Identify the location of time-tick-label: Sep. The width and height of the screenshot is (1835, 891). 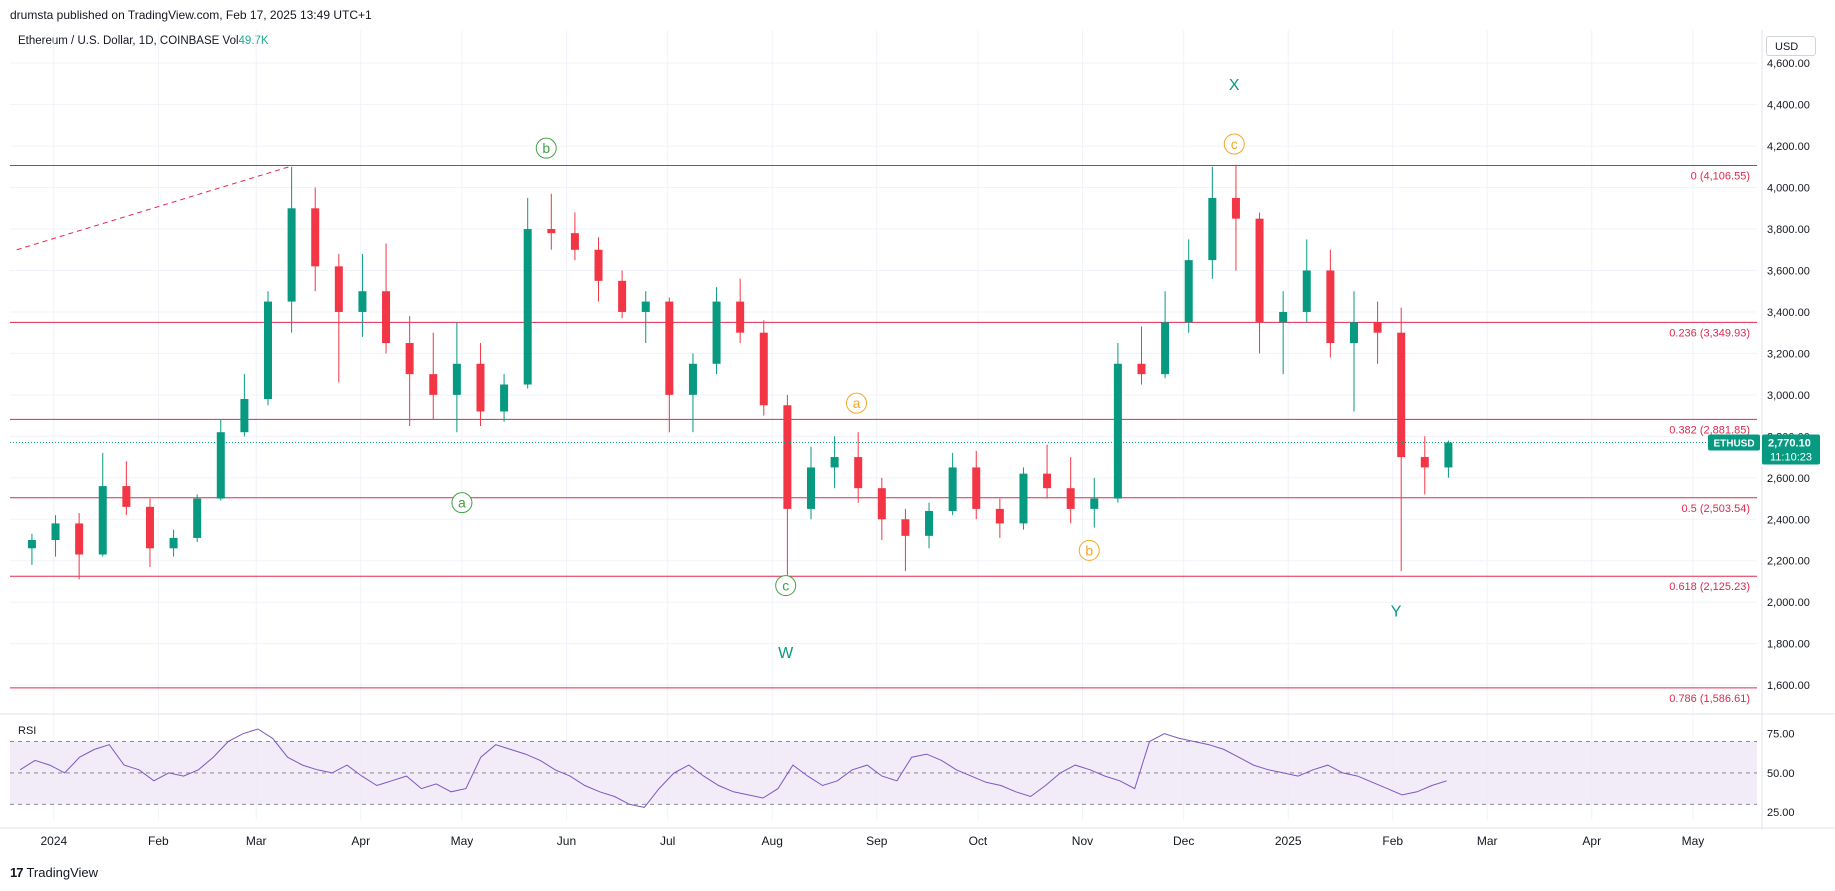
(877, 841).